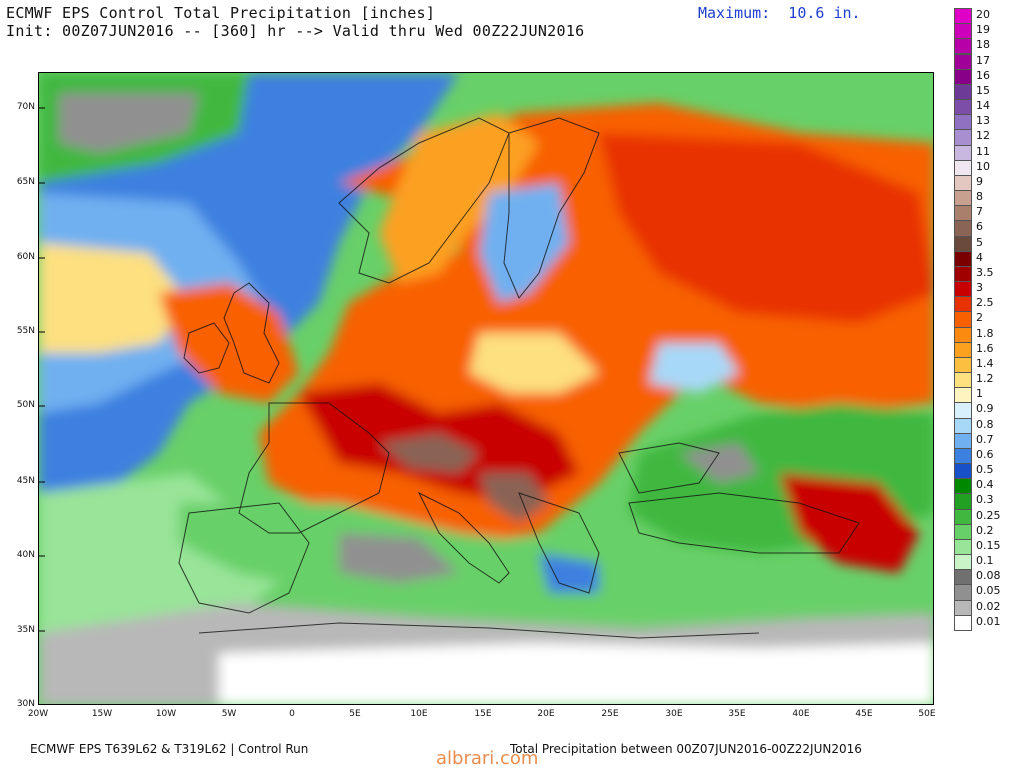 Image resolution: width=1024 pixels, height=769 pixels. I want to click on legend-entry: 20, so click(986, 16).